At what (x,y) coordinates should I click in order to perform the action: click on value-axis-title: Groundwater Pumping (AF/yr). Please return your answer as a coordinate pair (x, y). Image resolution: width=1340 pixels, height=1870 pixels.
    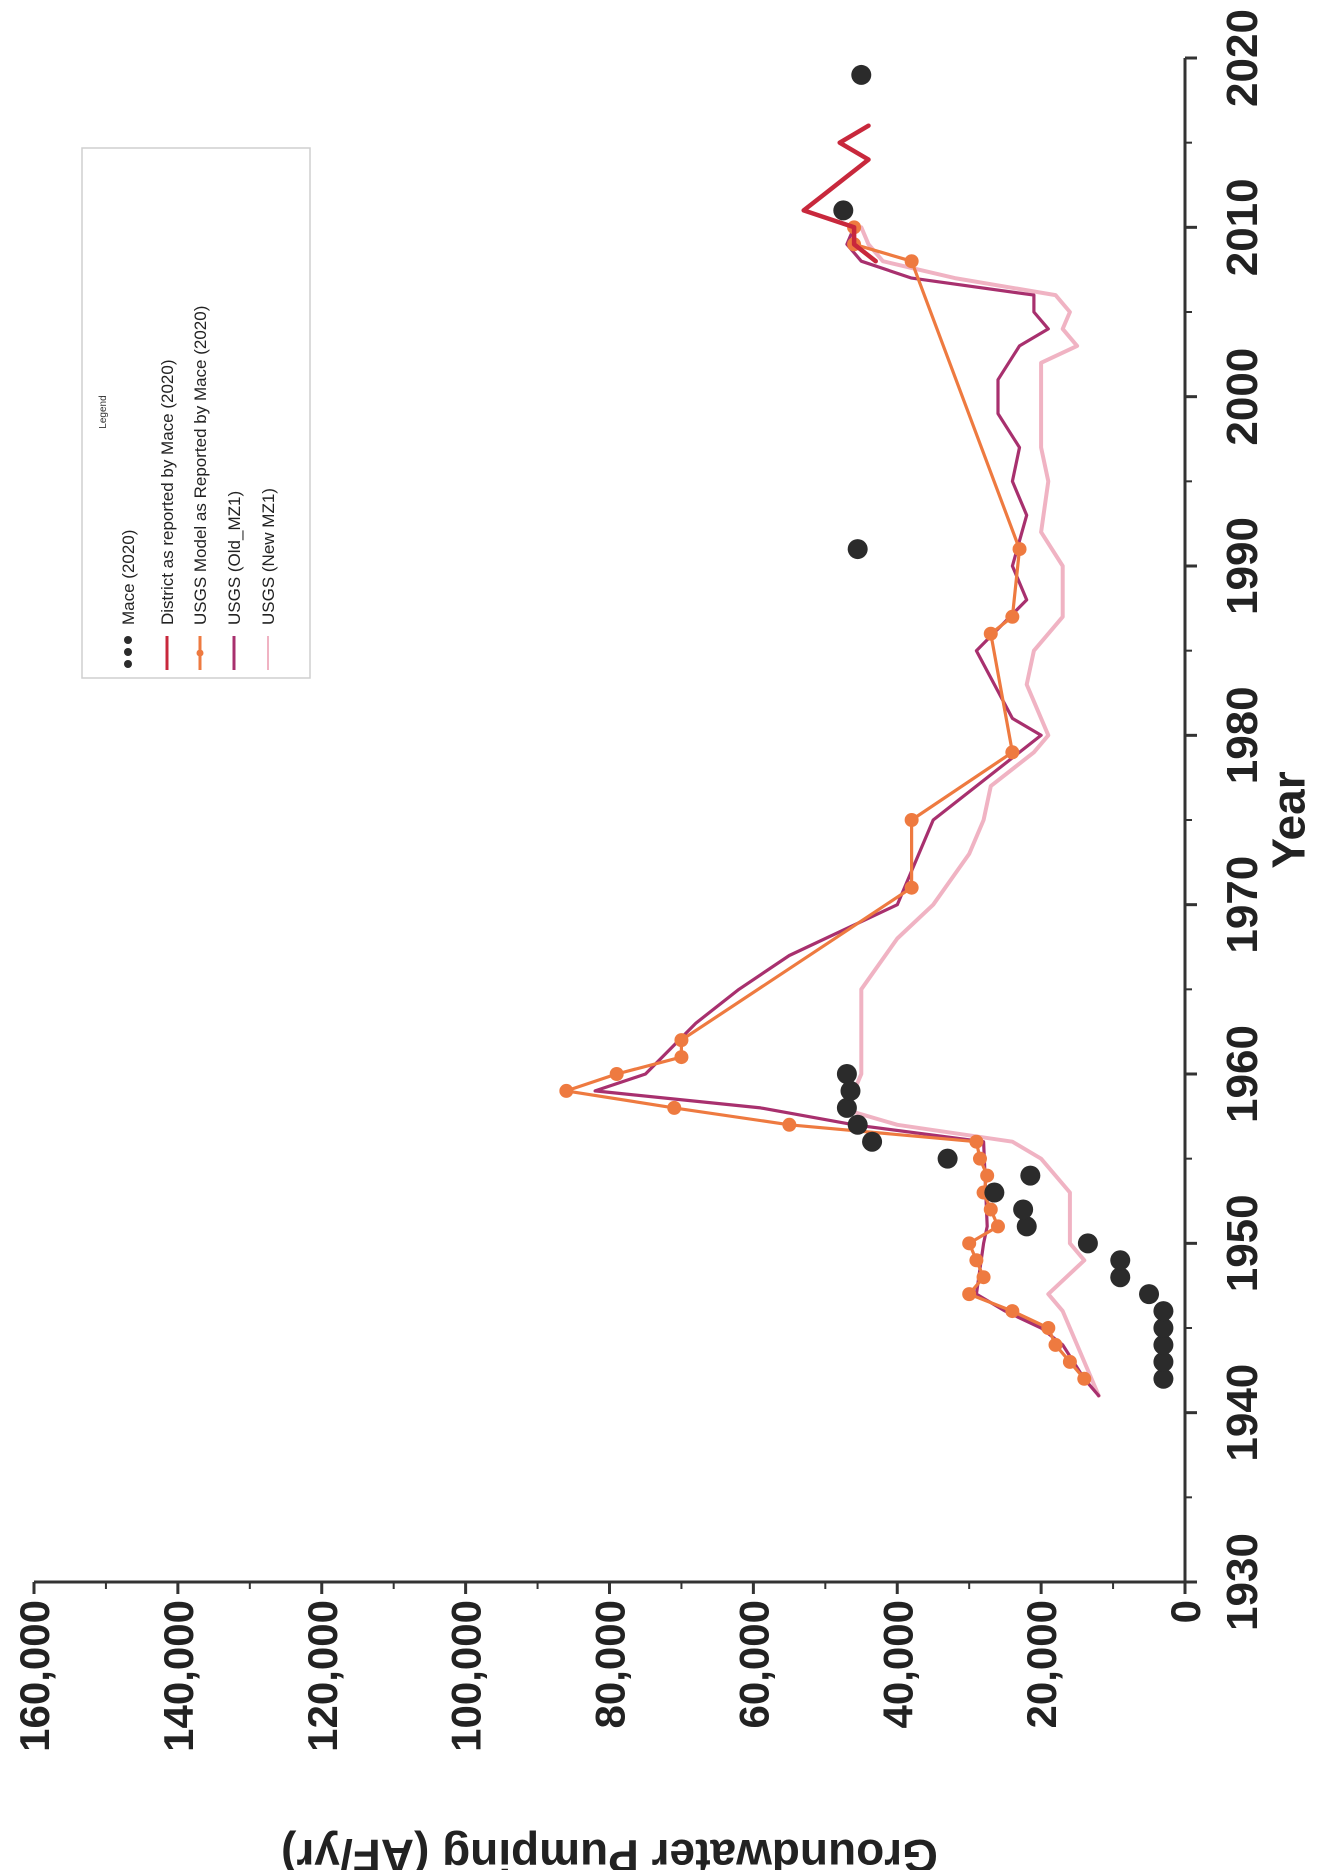
    Looking at the image, I should click on (609, 1850).